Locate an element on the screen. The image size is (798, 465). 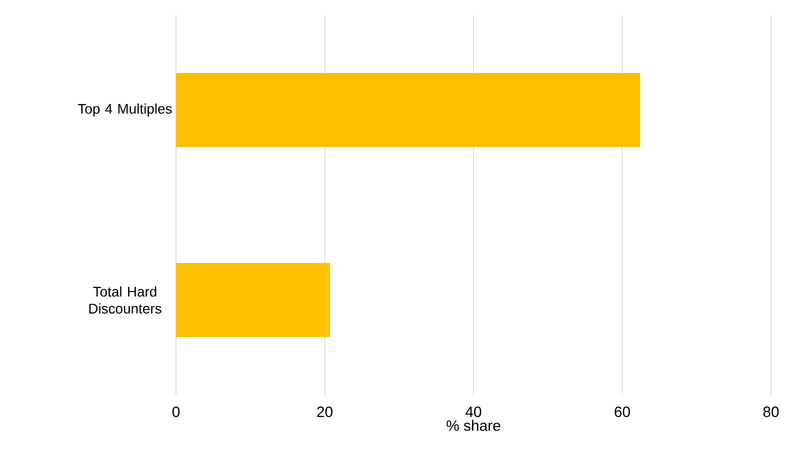
x-tick-label: 80 is located at coordinates (771, 412).